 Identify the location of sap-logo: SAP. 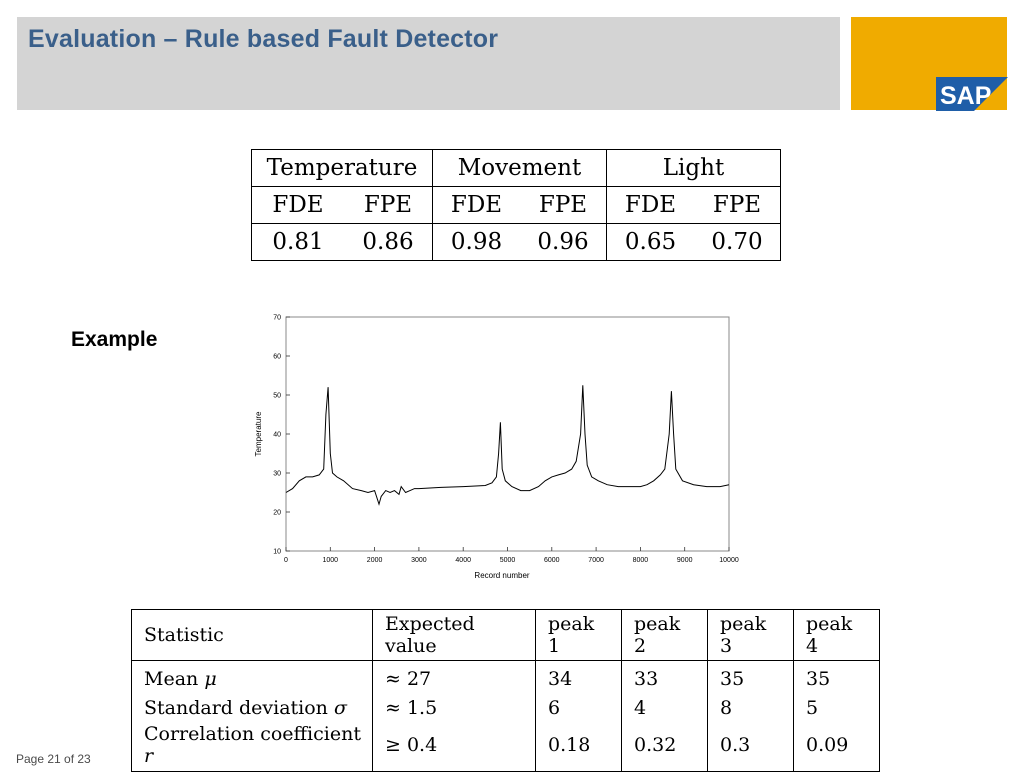
(972, 94).